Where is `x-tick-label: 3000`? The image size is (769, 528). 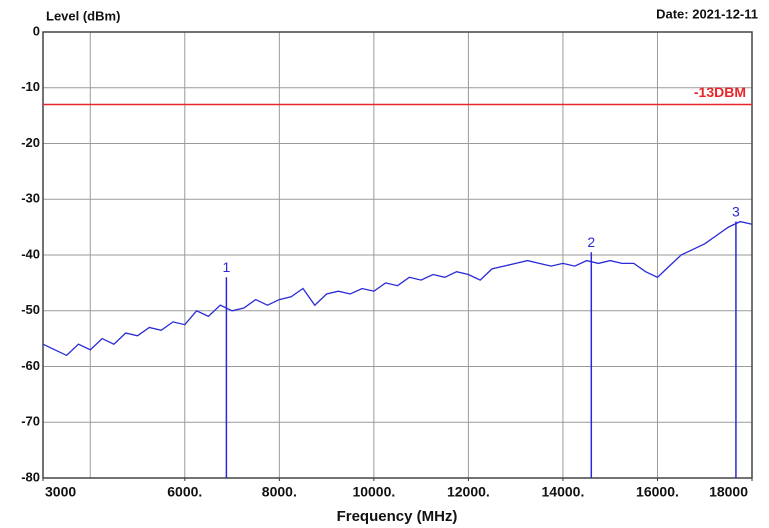 x-tick-label: 3000 is located at coordinates (60, 492).